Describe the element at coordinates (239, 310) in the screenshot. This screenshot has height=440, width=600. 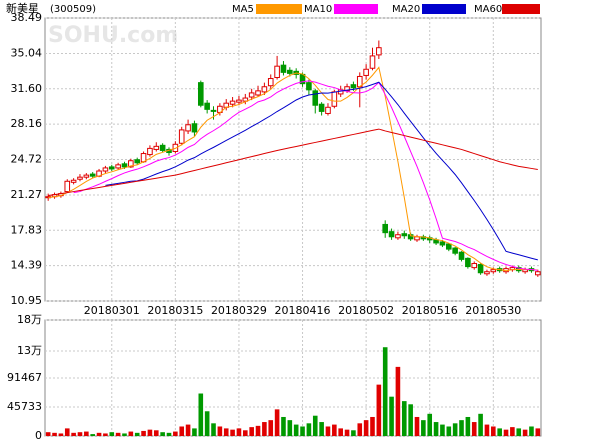
I see `x-tick-label: 20180329` at that location.